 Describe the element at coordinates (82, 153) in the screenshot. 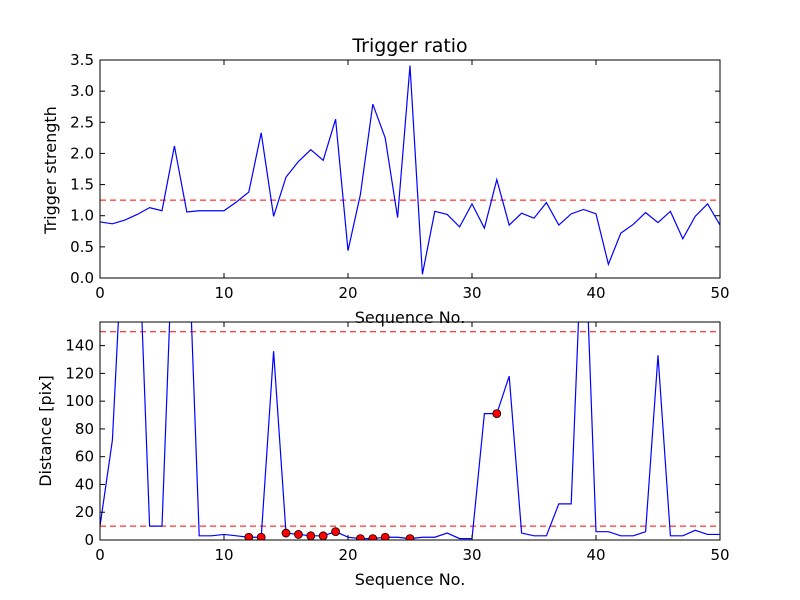

I see `y-tick-label: 2.0` at that location.